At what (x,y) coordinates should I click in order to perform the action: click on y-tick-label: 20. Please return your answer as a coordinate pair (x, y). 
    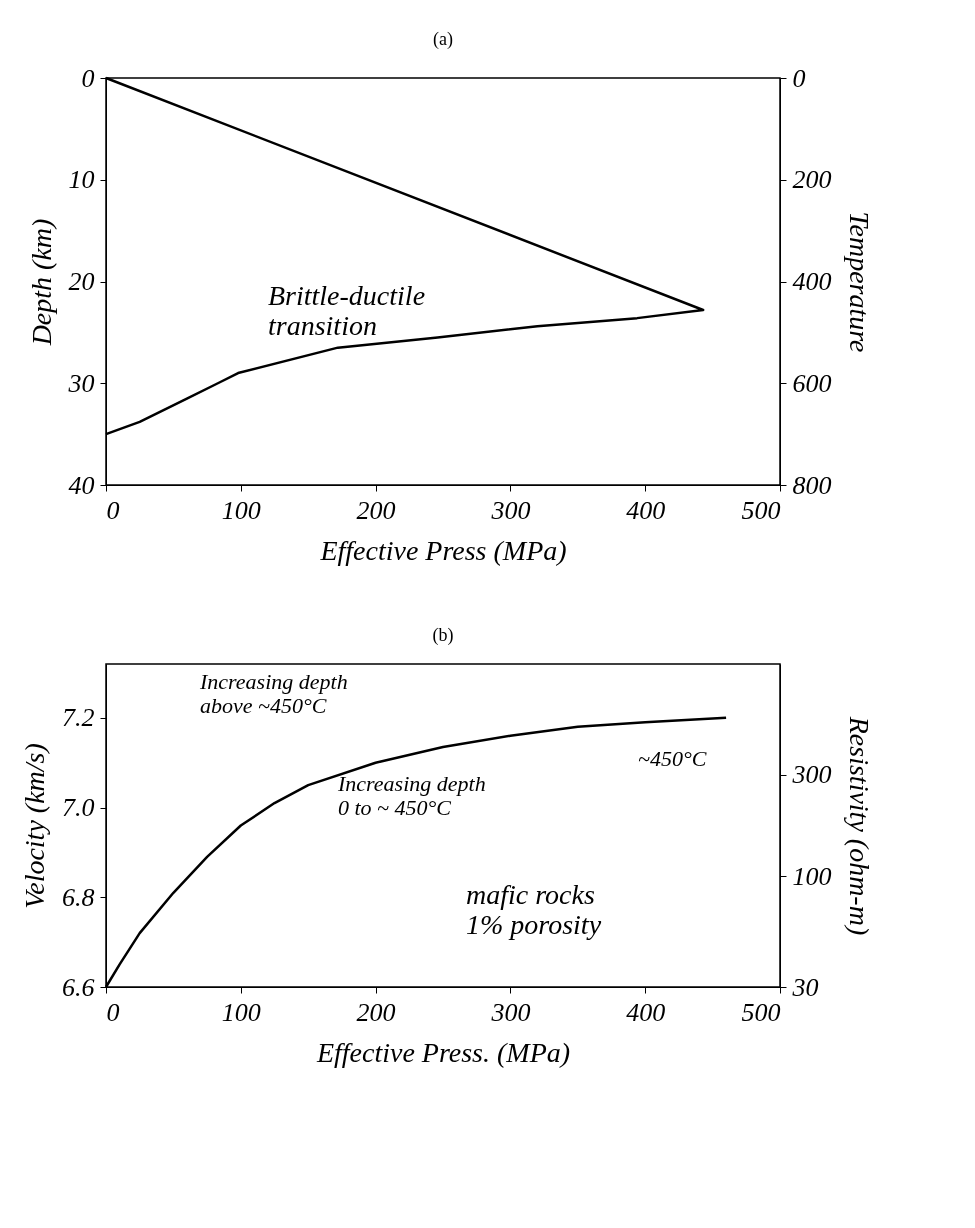
    Looking at the image, I should click on (81, 281).